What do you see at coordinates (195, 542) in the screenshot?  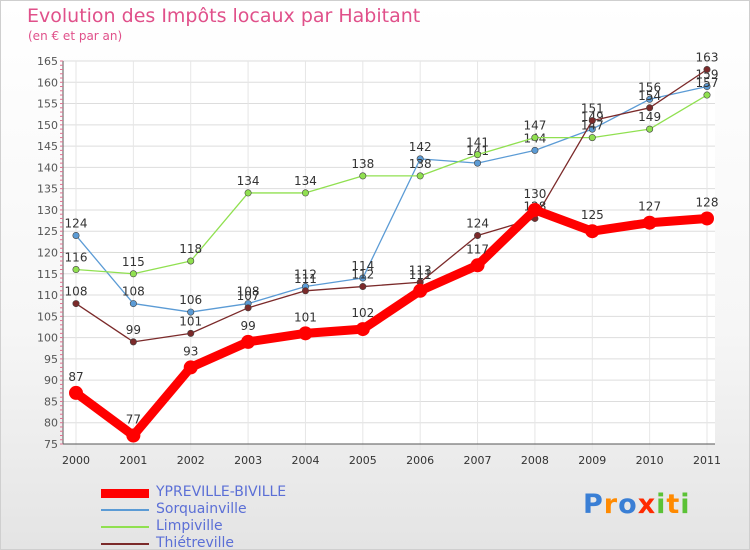 I see `legend-label: Thiétreville` at bounding box center [195, 542].